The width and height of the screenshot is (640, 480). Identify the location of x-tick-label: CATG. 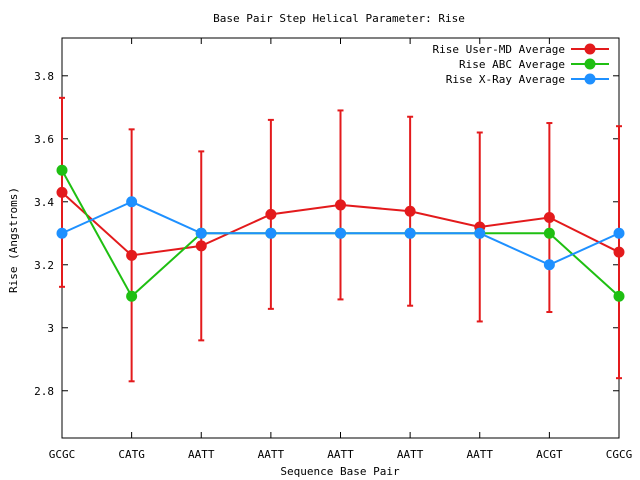
(131, 454).